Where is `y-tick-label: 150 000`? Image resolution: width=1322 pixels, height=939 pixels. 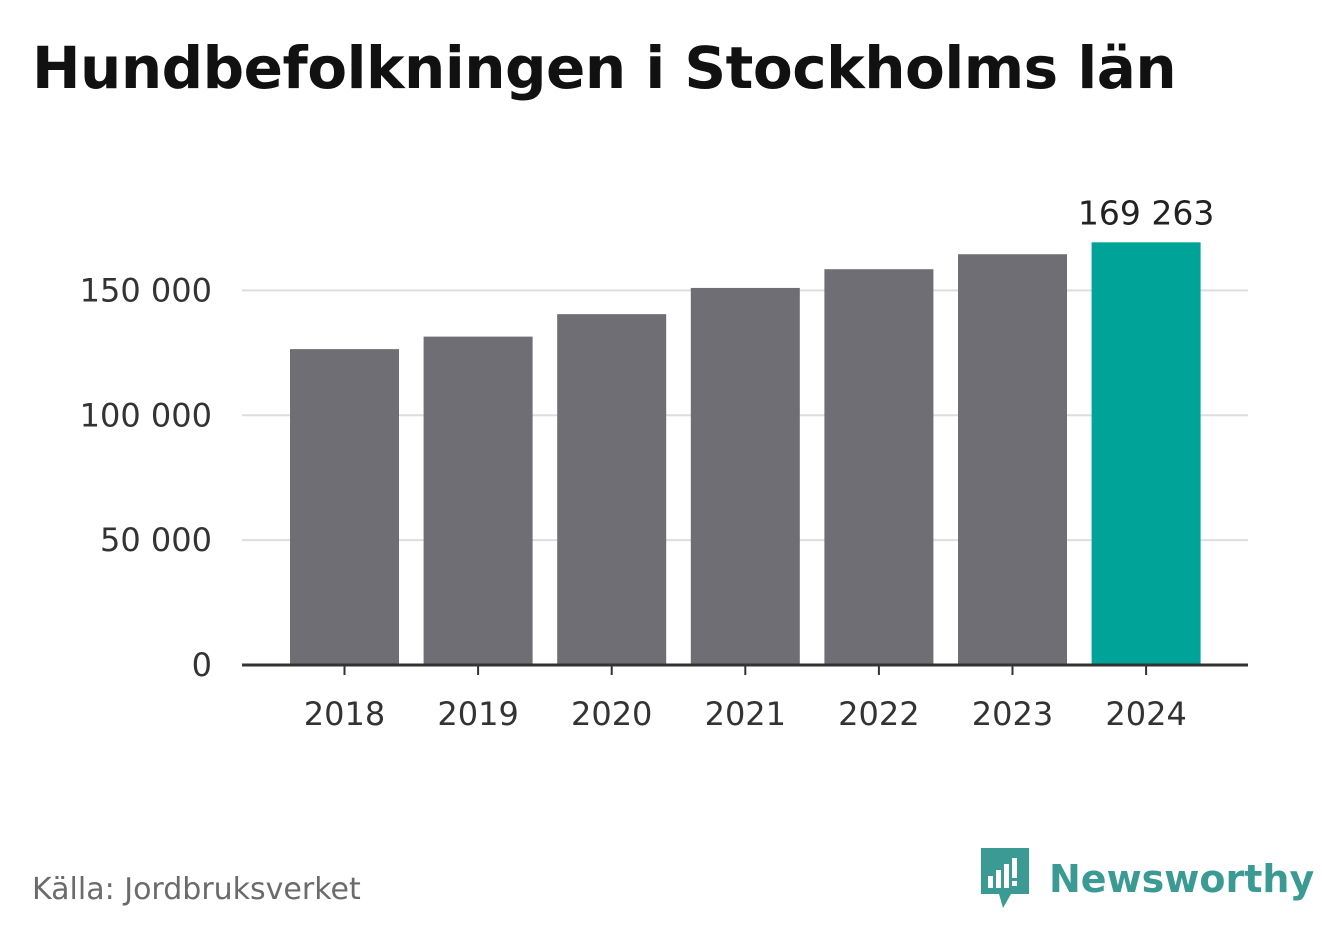
y-tick-label: 150 000 is located at coordinates (146, 290).